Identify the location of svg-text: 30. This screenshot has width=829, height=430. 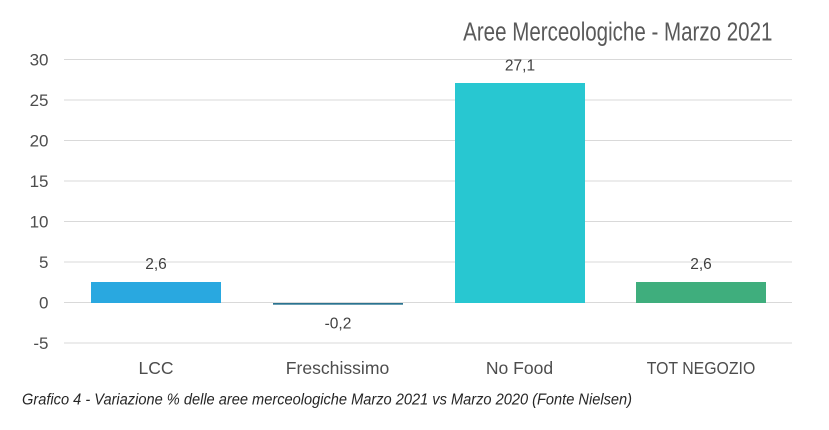
(39, 60).